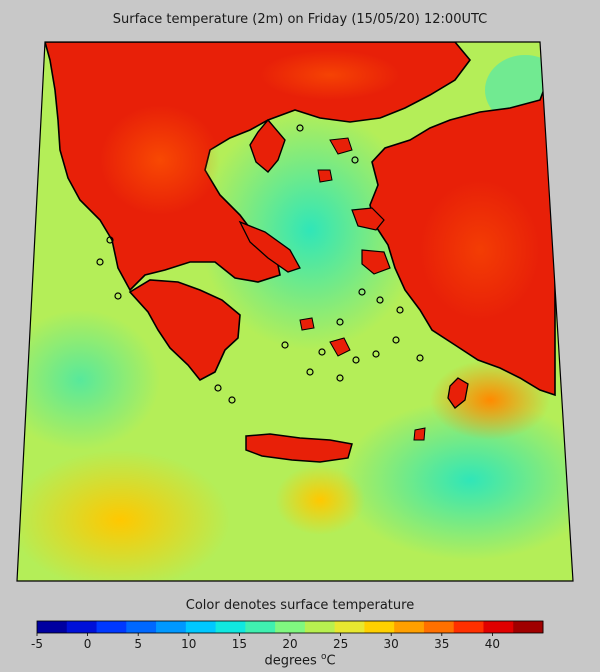 The image size is (600, 672). What do you see at coordinates (300, 660) in the screenshot?
I see `colorbar-units: degrees oC` at bounding box center [300, 660].